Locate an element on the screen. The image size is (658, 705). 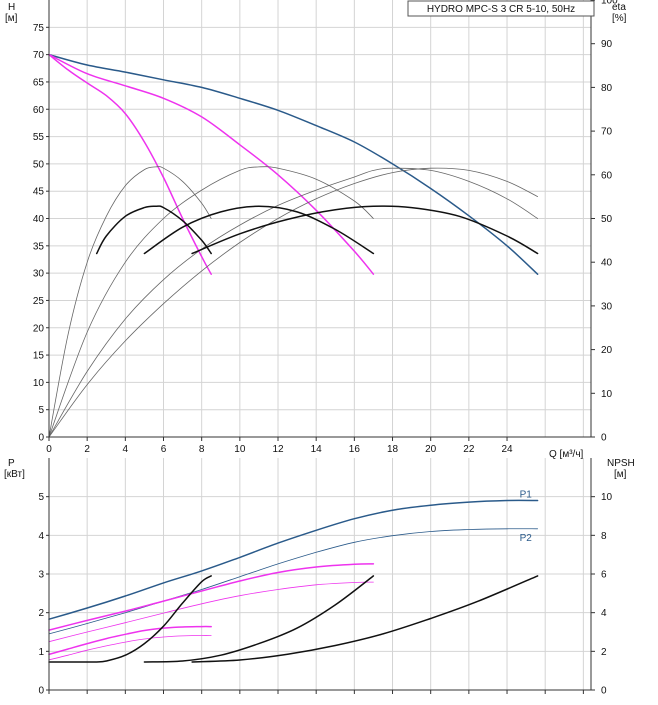
x-axis-label-q: Q [м³/ч] is located at coordinates (566, 454).